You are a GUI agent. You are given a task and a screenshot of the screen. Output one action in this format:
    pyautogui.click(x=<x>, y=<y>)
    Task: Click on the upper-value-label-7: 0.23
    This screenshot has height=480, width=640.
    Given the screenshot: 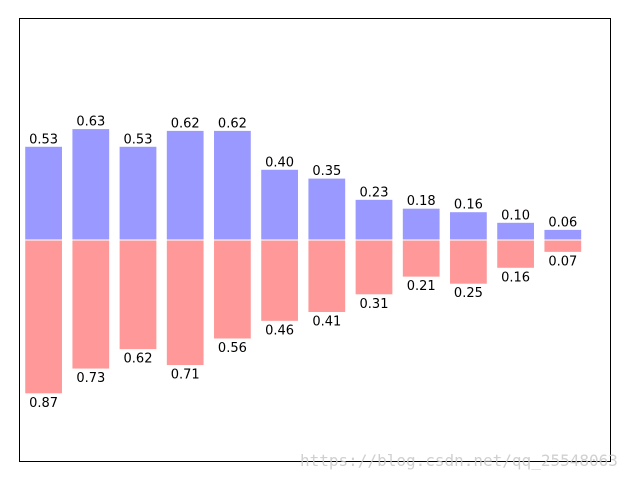 What is the action you would take?
    pyautogui.click(x=374, y=192)
    